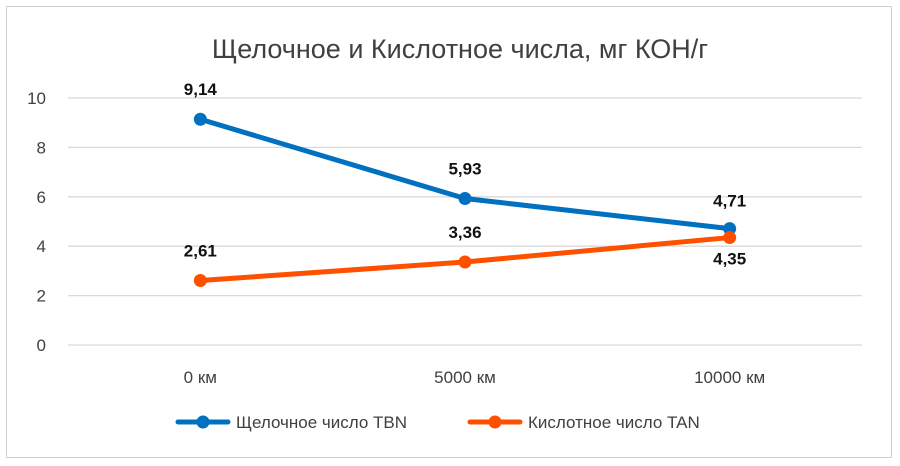 Image resolution: width=900 pixels, height=466 pixels. What do you see at coordinates (41, 246) in the screenshot?
I see `y-tick-label: 4` at bounding box center [41, 246].